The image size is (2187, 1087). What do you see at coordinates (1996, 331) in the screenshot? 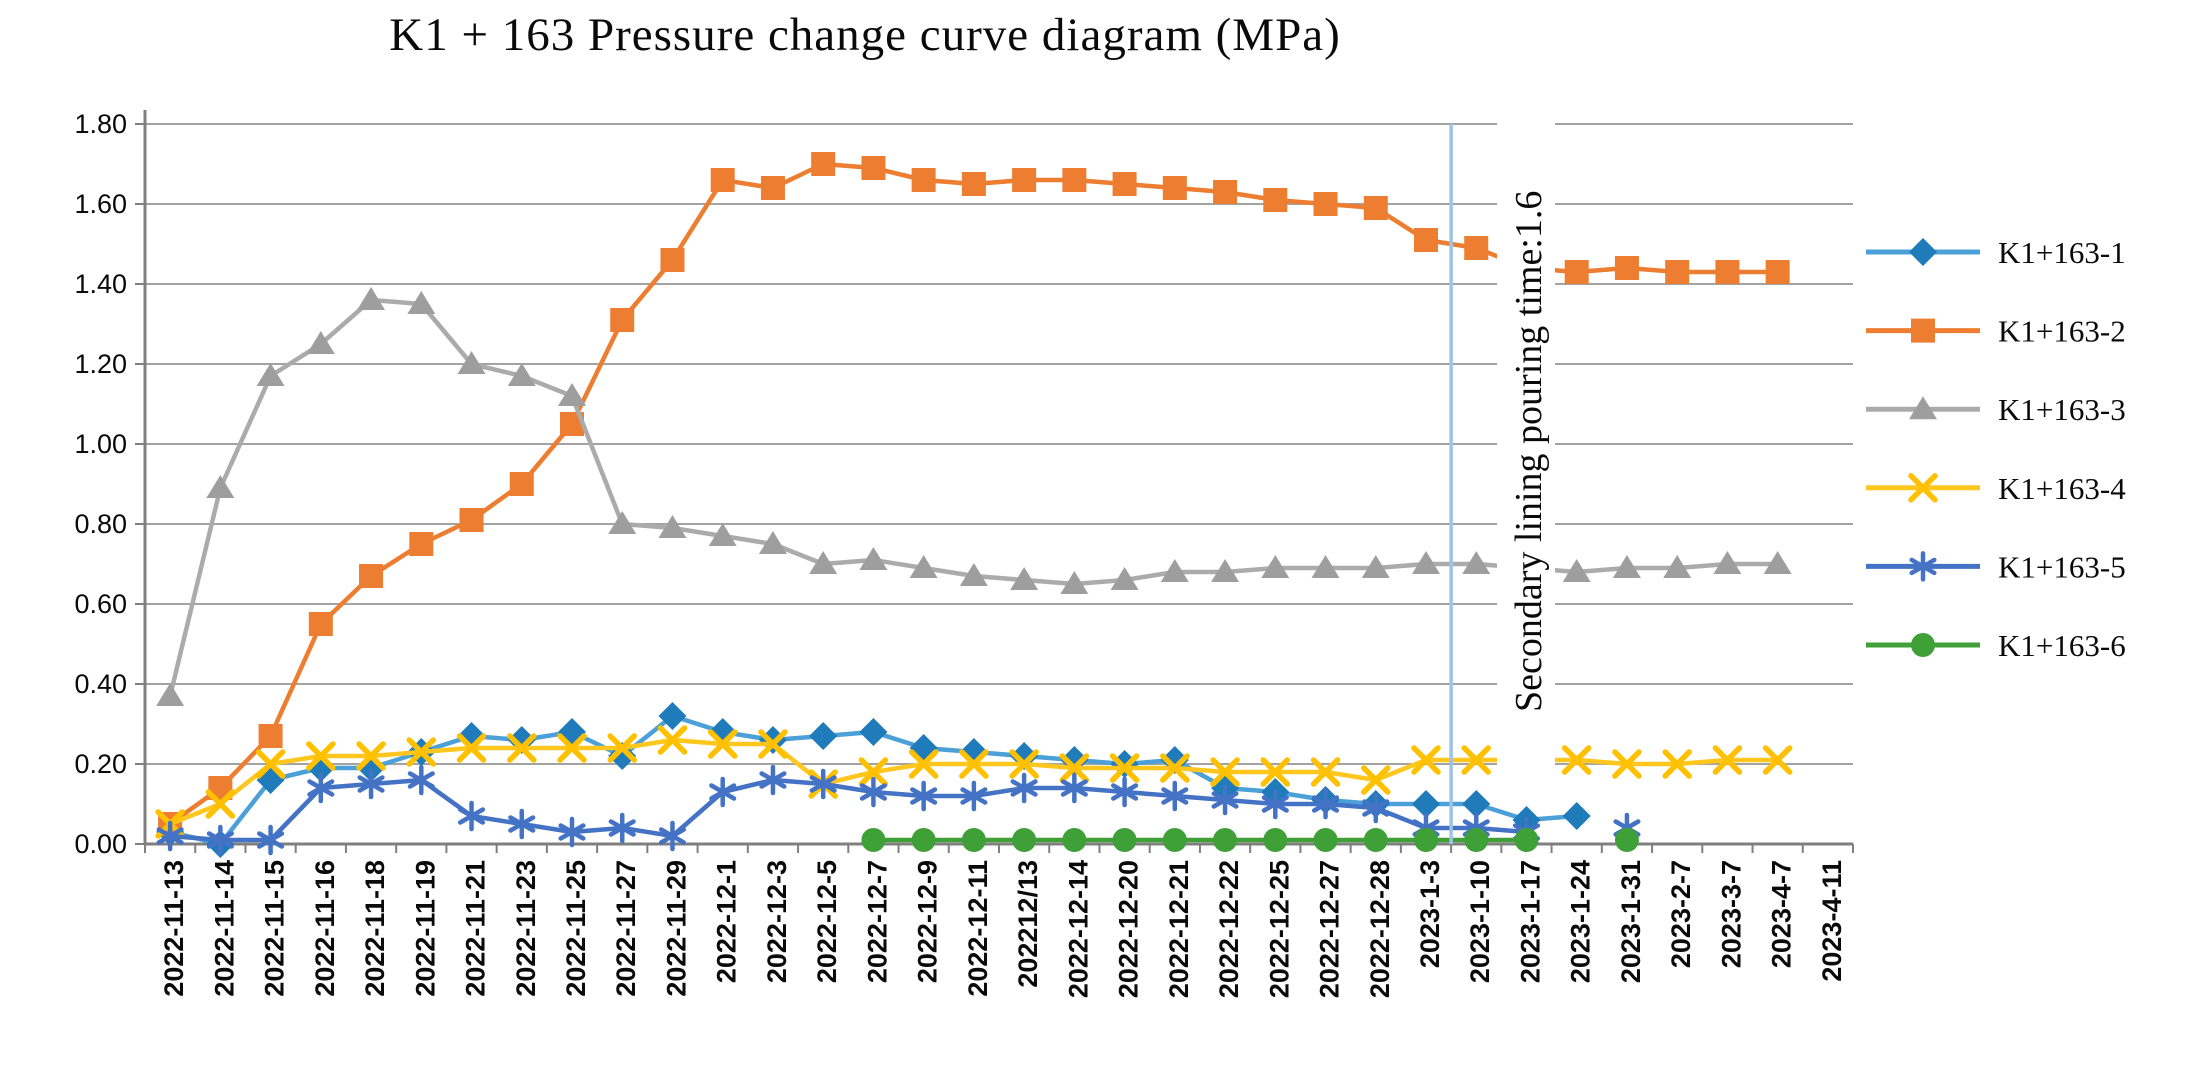
I see `legend-item-K1+163-2: K1+163-2` at bounding box center [1996, 331].